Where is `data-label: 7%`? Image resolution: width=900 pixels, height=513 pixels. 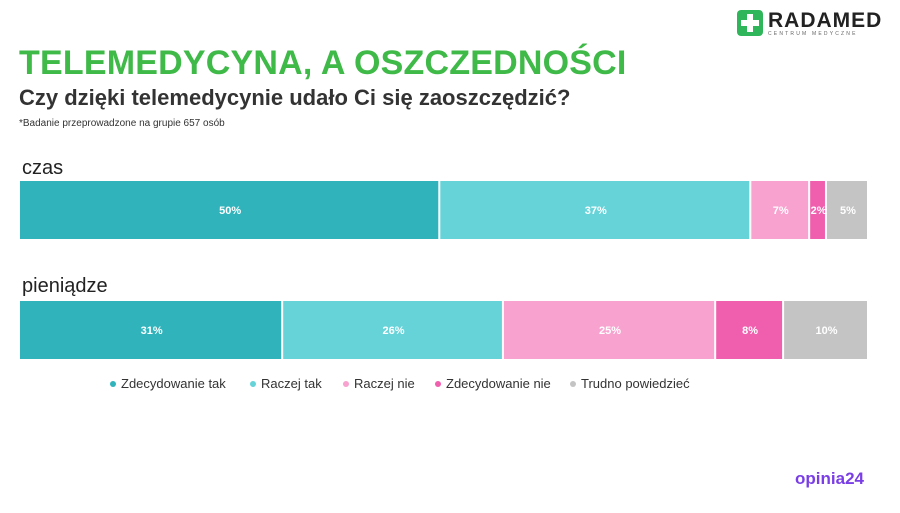 data-label: 7% is located at coordinates (781, 211).